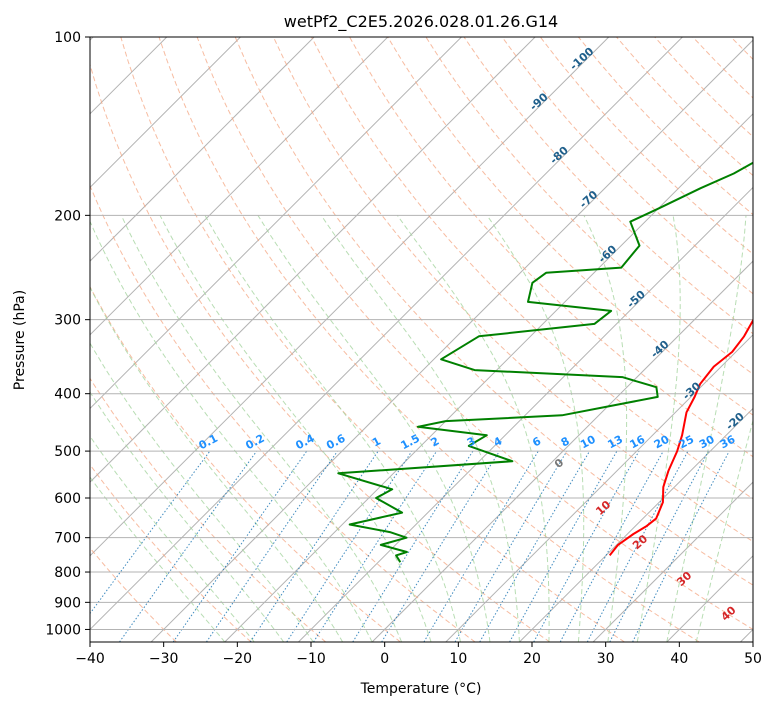  What do you see at coordinates (588, 442) in the screenshot?
I see `mixing-ratio-label: 10` at bounding box center [588, 442].